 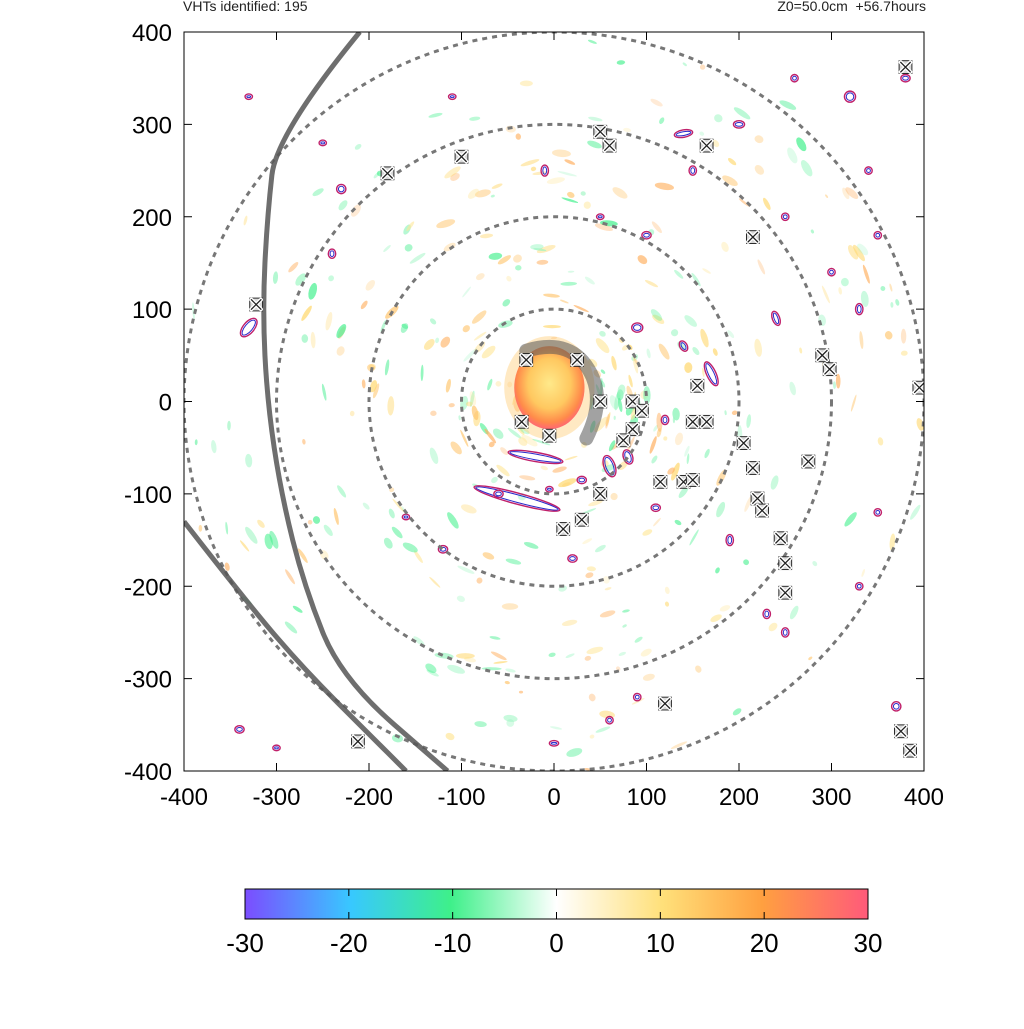 I want to click on colorbar-tick-label: -30, so click(x=245, y=943).